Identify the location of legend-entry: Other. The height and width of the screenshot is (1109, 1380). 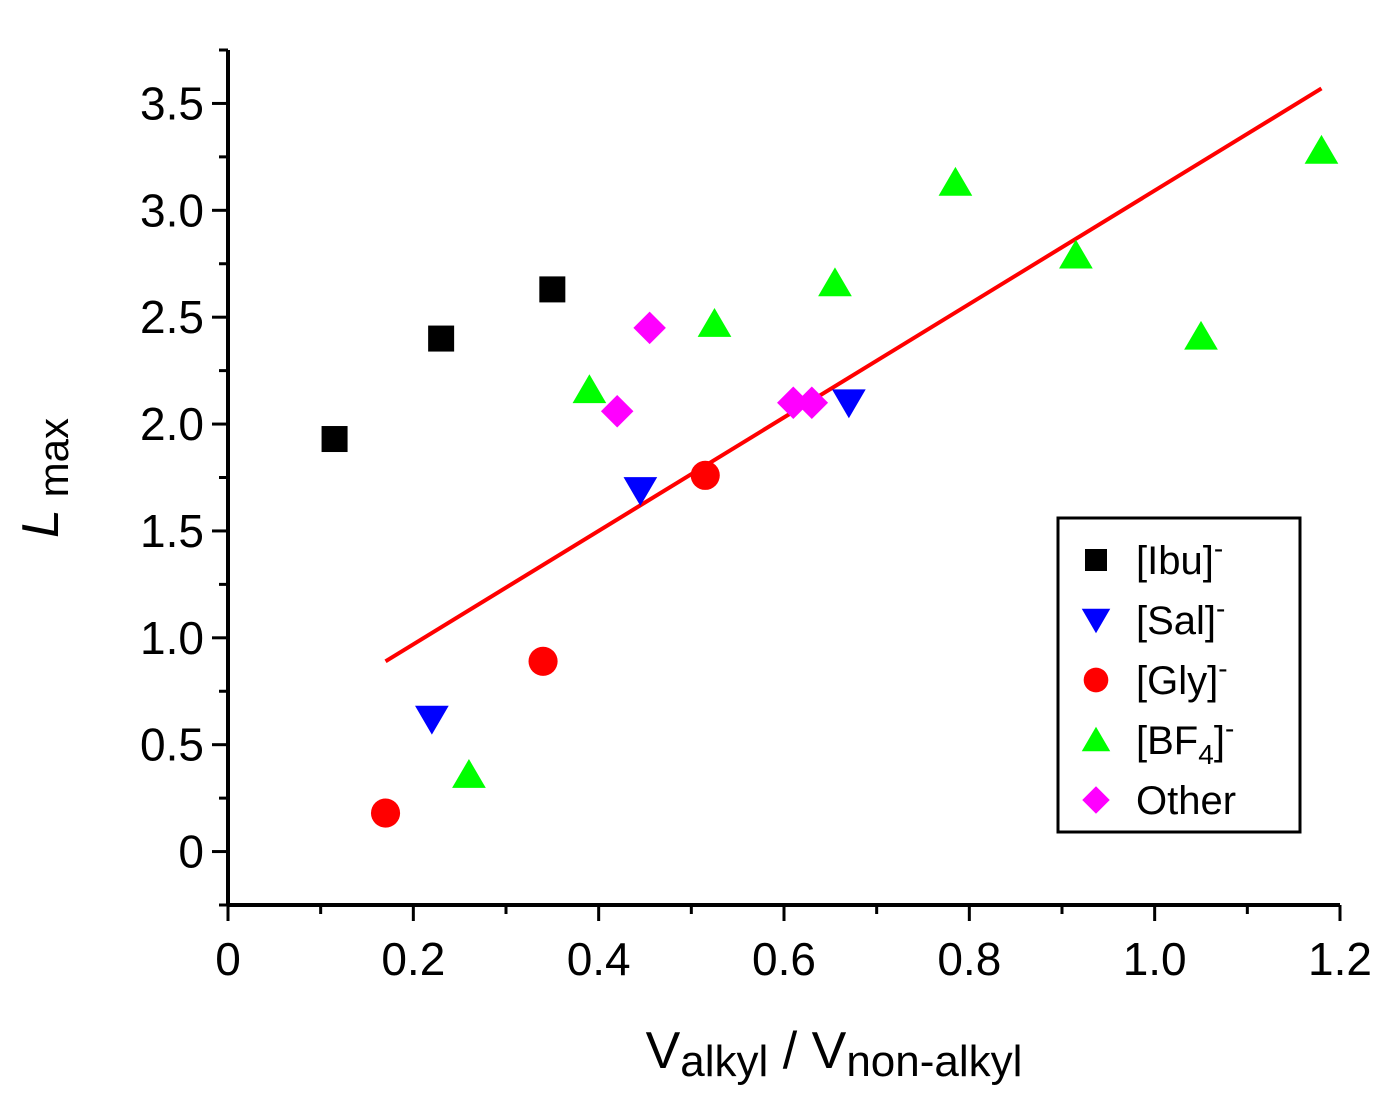
(1186, 801).